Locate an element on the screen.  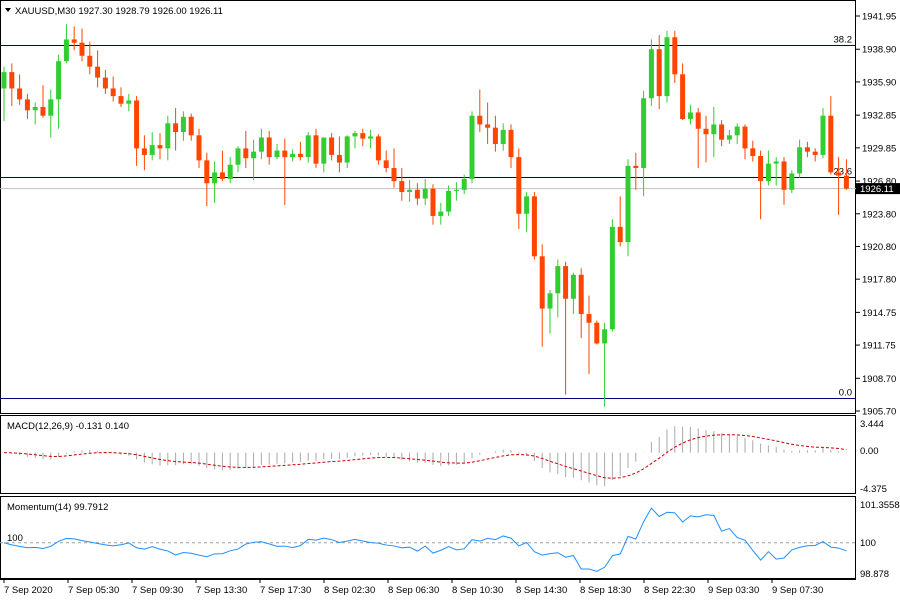
time-tick-label: 8 Sep 06:30 is located at coordinates (413, 590).